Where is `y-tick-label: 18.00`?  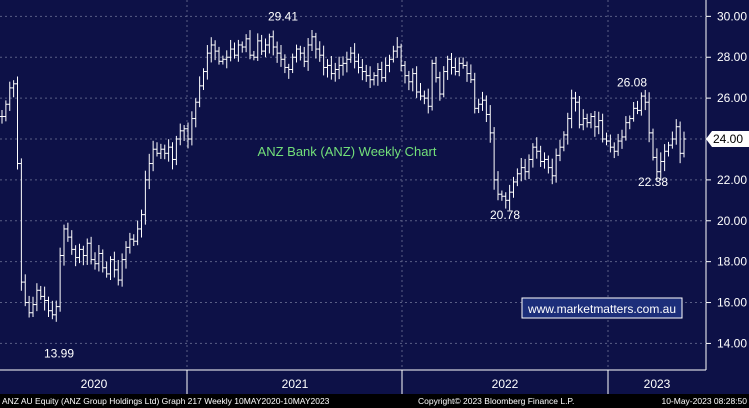
y-tick-label: 18.00 is located at coordinates (732, 262).